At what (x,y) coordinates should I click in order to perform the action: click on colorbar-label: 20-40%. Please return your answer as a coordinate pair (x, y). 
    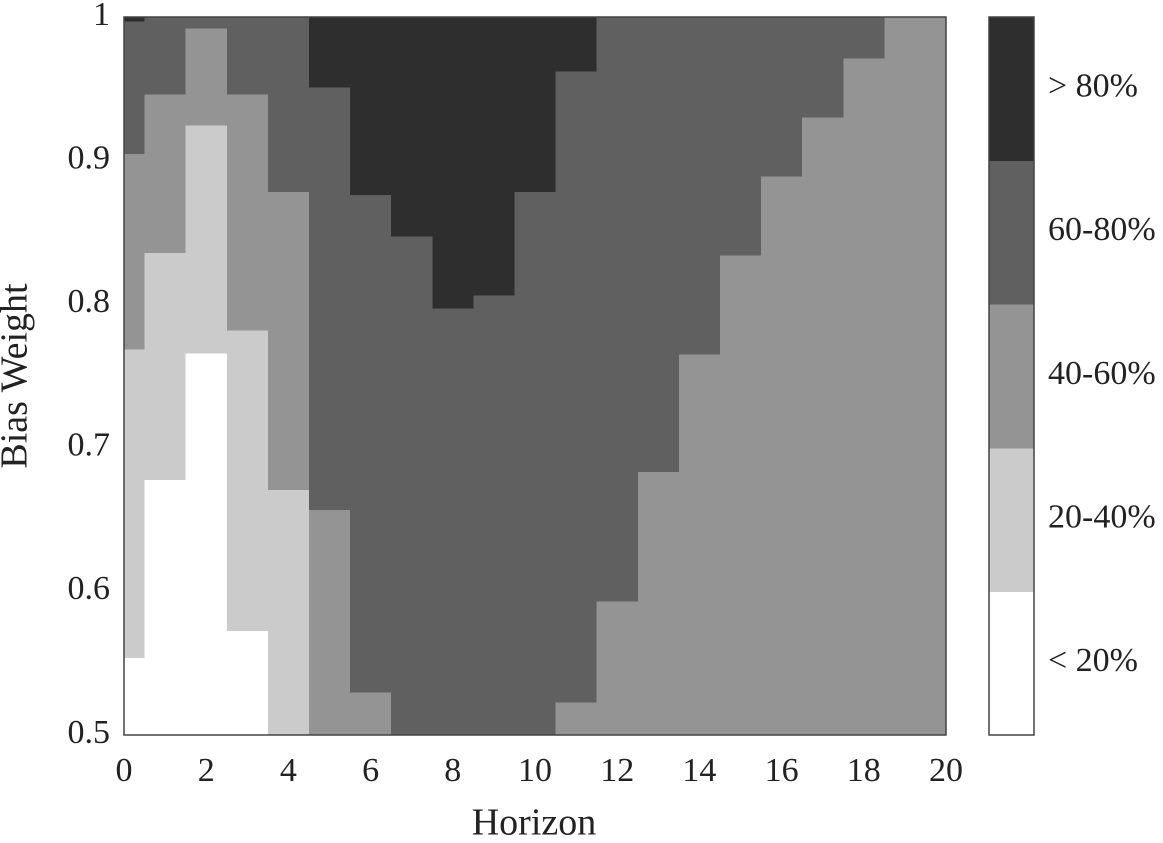
    Looking at the image, I should click on (1102, 516).